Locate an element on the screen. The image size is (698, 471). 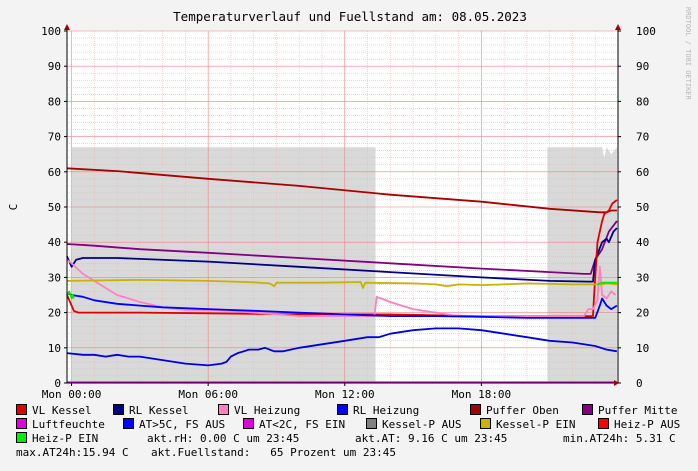
y-tick-label: 90 is located at coordinates (54, 66).